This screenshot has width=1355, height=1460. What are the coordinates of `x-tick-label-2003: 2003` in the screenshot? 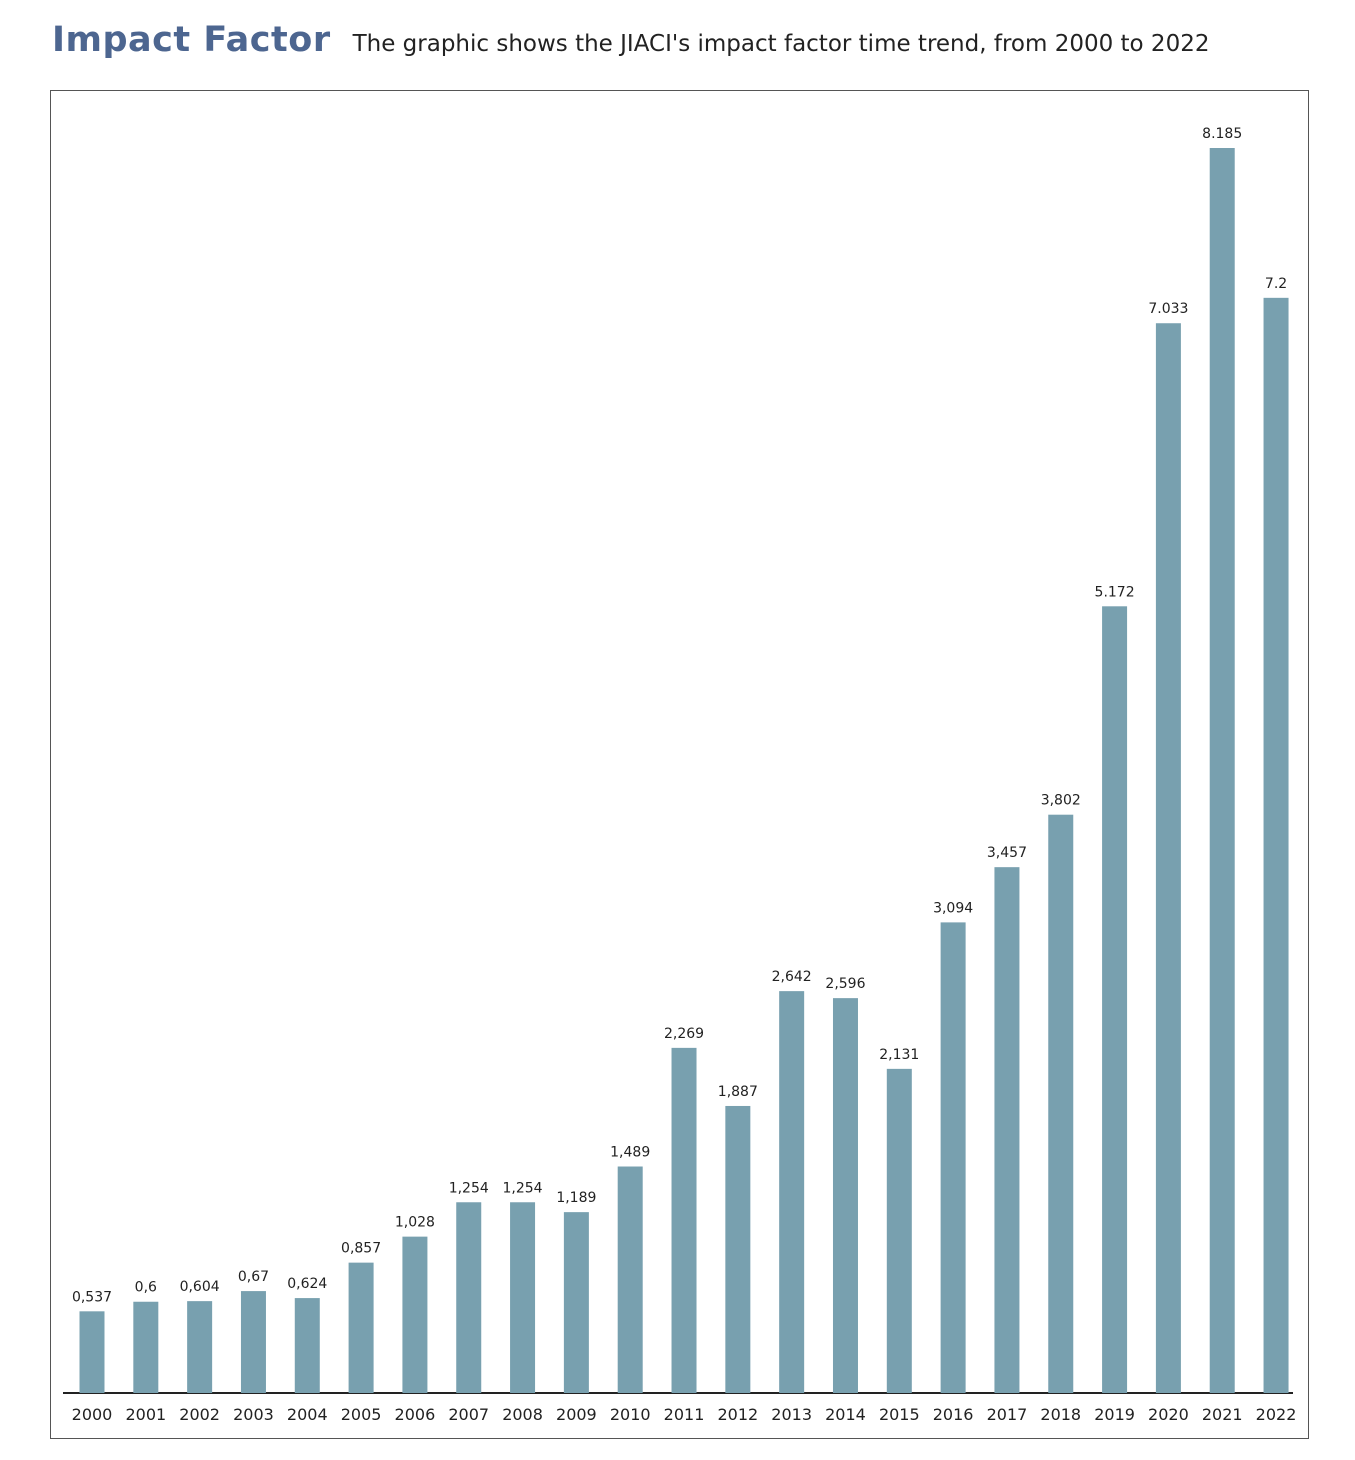 It's located at (253, 1414).